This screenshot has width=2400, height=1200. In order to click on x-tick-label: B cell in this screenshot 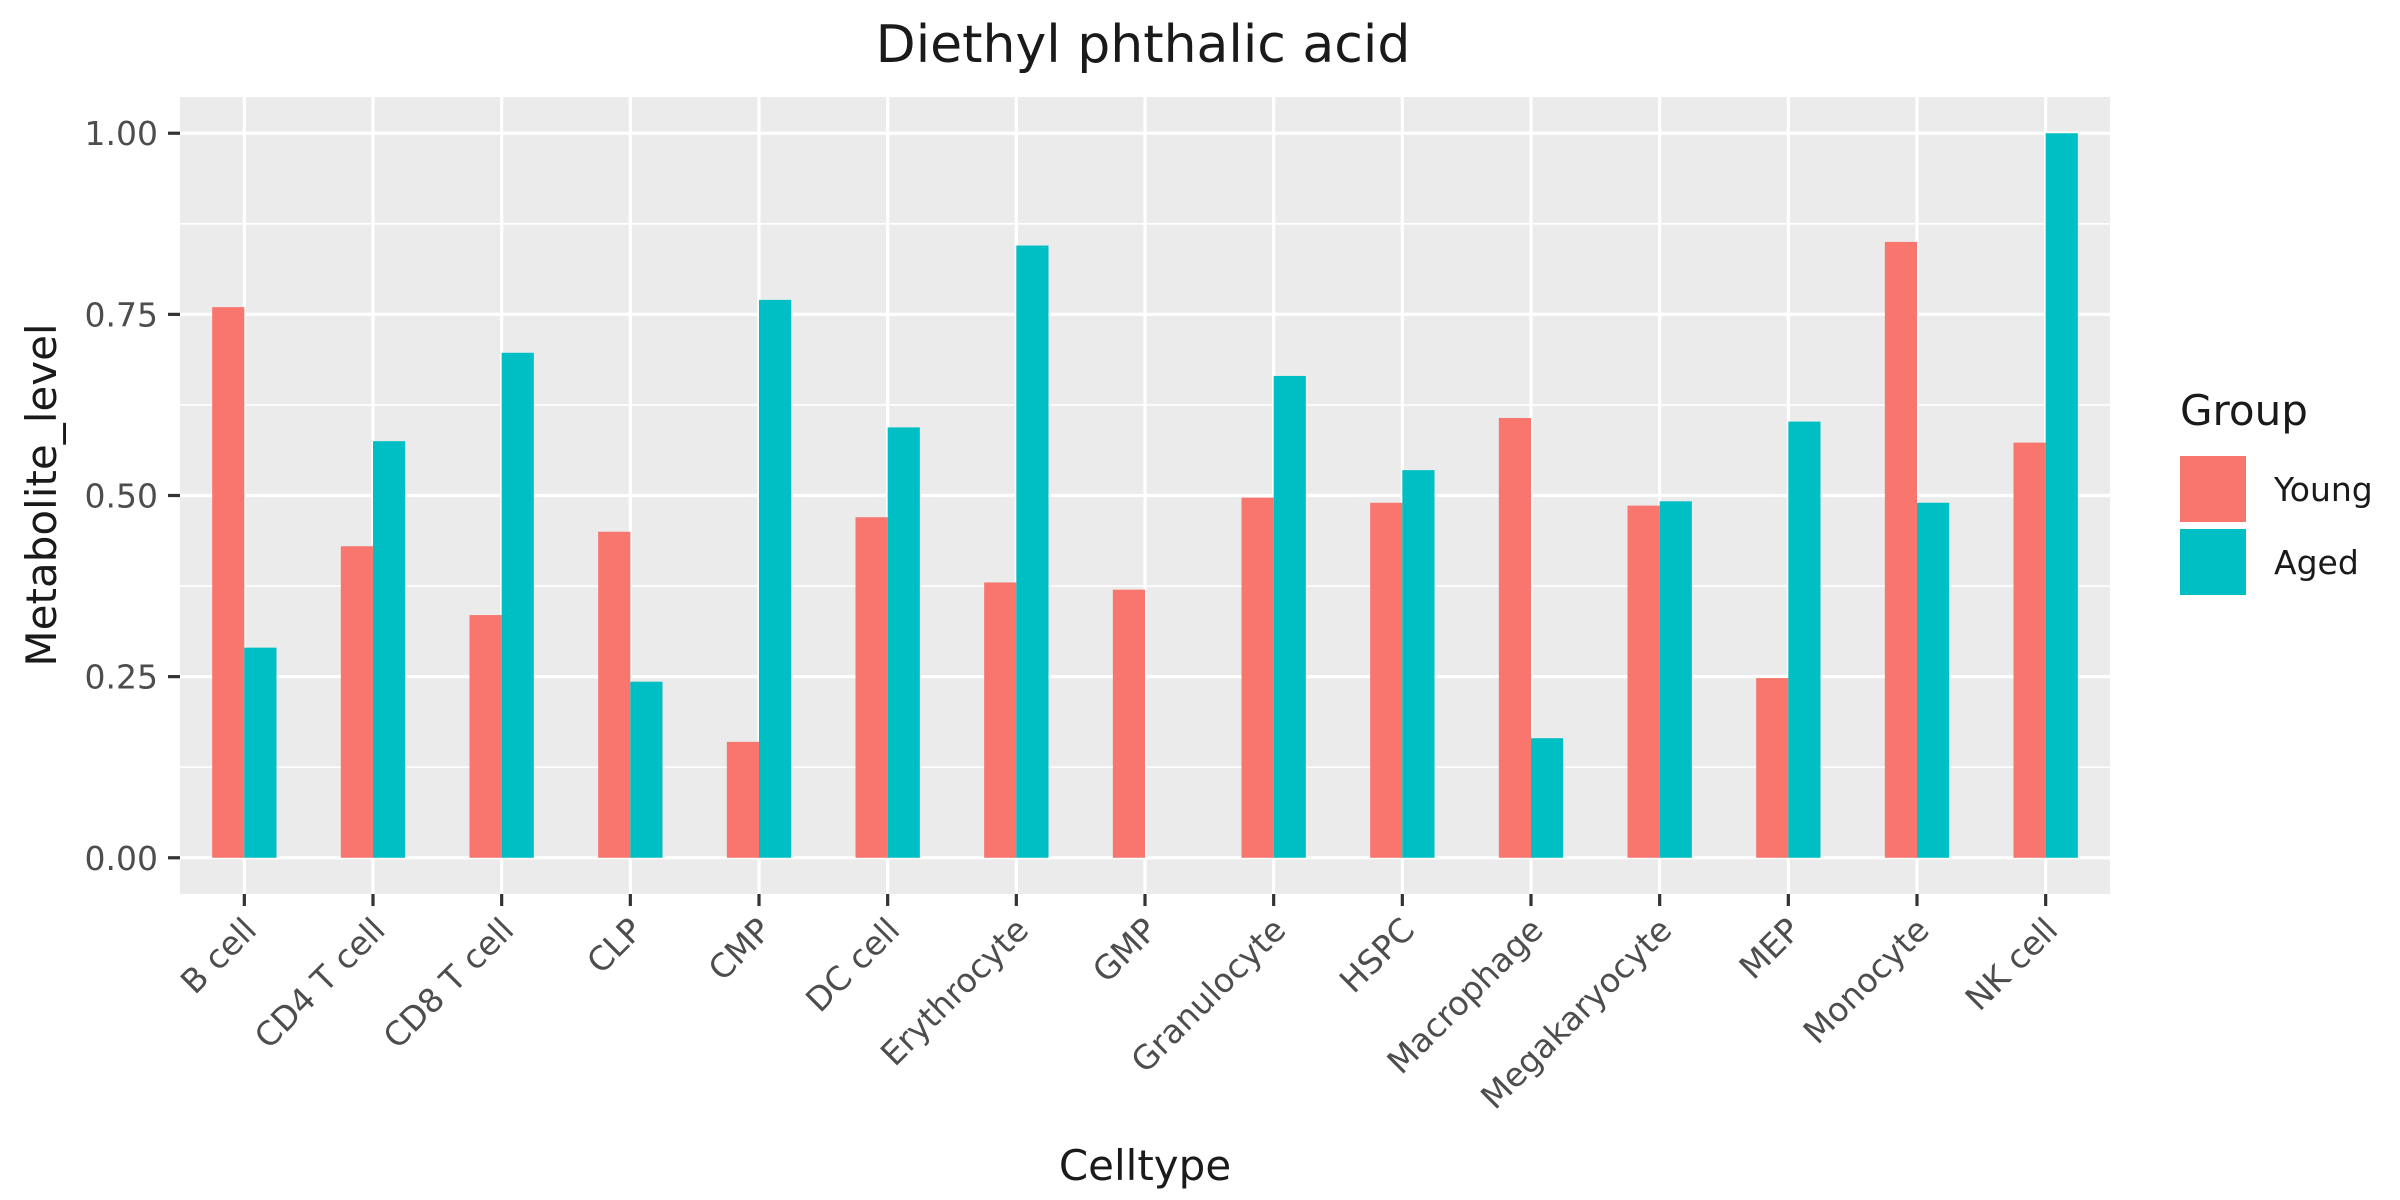, I will do `click(218, 955)`.